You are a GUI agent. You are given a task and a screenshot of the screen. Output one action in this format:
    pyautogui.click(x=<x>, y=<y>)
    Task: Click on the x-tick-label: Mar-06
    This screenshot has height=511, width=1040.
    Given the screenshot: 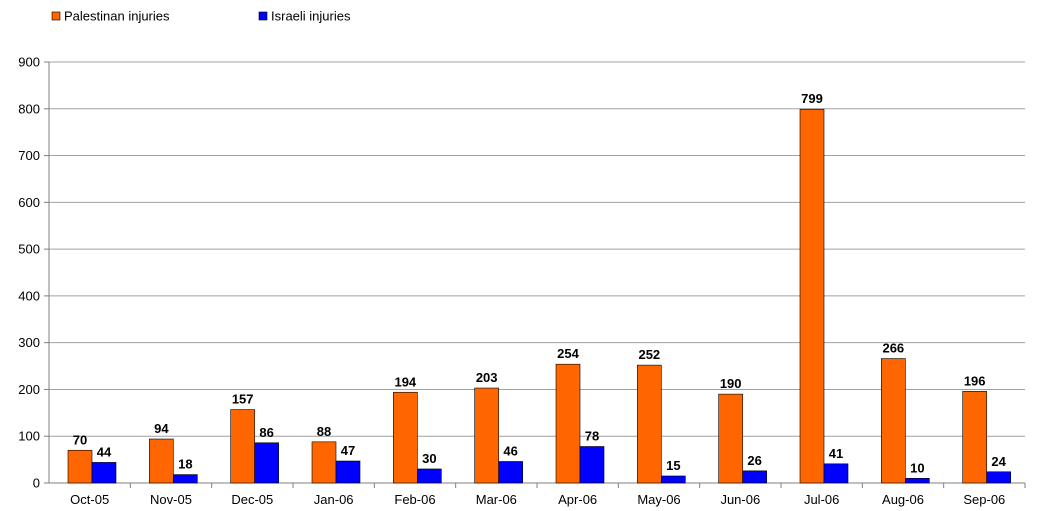 What is the action you would take?
    pyautogui.click(x=496, y=499)
    